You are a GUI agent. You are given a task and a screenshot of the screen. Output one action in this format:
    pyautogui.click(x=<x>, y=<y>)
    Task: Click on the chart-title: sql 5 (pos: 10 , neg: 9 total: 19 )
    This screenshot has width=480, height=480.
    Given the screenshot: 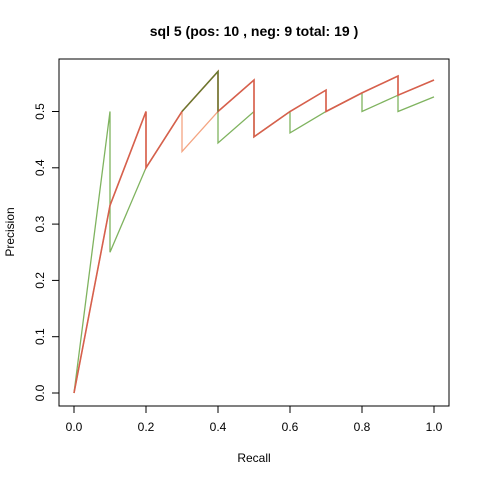 What is the action you would take?
    pyautogui.click(x=254, y=31)
    